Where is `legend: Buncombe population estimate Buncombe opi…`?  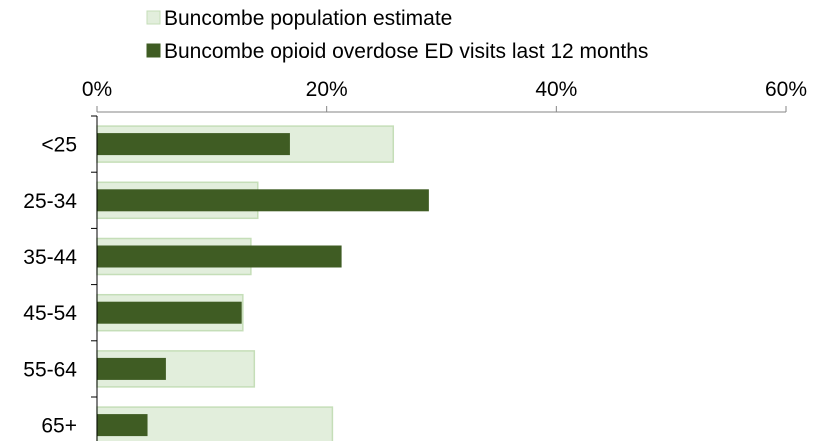
legend: Buncombe population estimate Buncombe opi… is located at coordinates (397, 35).